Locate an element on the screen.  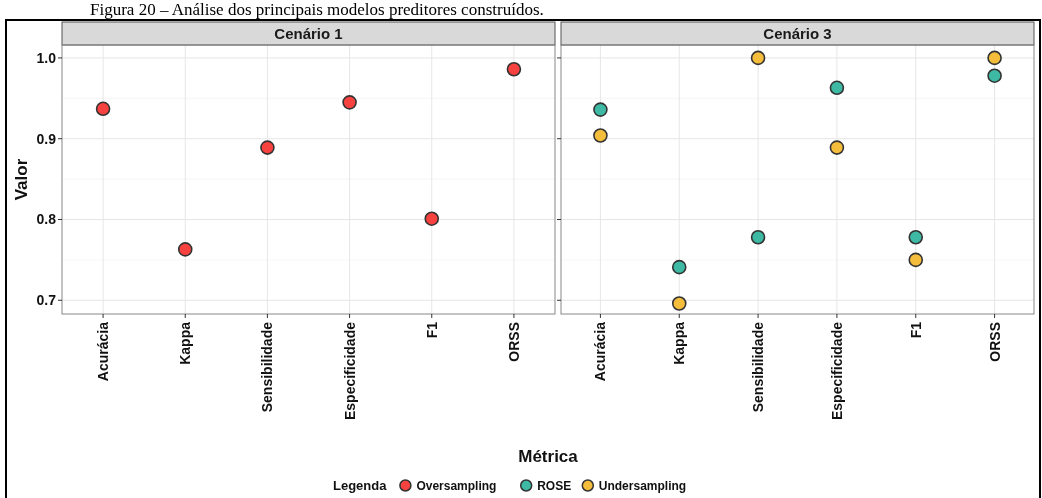
chart-title: Cenário 3 is located at coordinates (797, 33).